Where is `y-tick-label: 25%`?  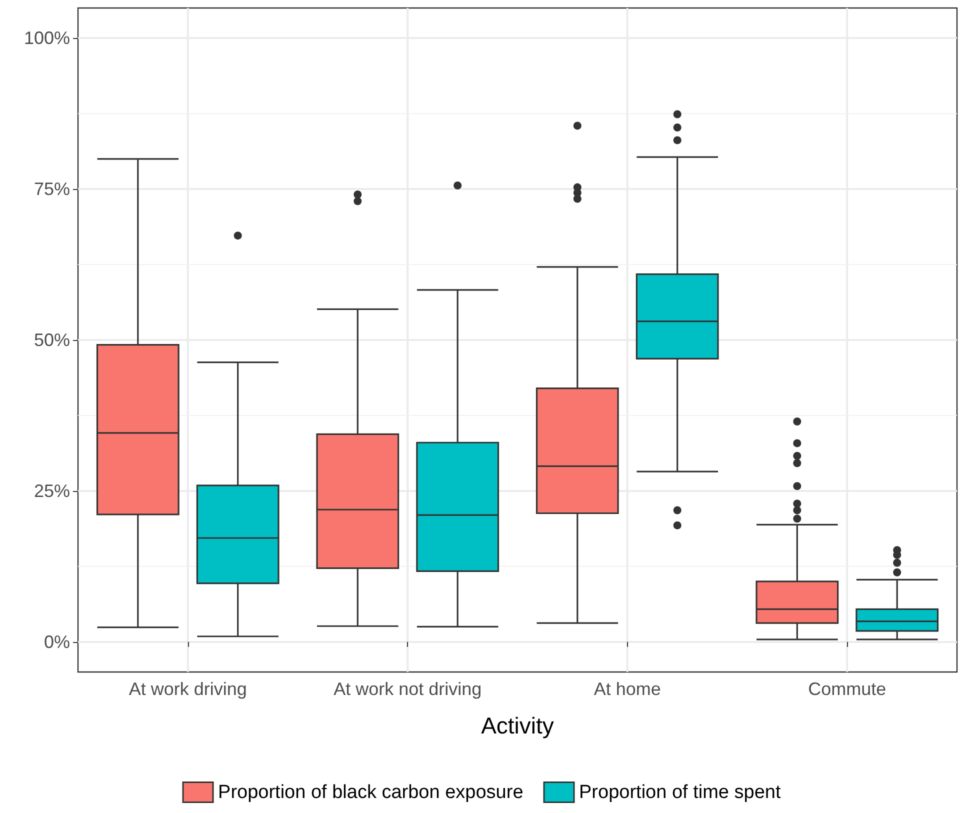
y-tick-label: 25% is located at coordinates (52, 490).